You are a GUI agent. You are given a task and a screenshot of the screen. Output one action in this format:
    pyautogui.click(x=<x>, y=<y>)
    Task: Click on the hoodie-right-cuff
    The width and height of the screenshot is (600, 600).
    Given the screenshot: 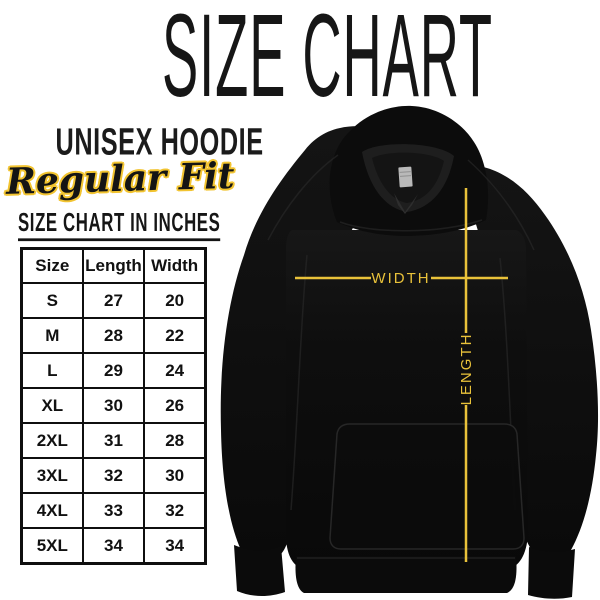 What is the action you would take?
    pyautogui.click(x=551, y=573)
    